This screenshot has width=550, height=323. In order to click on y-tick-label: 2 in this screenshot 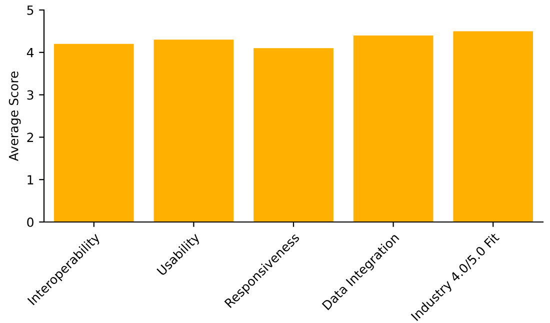, I will do `click(30, 137)`.